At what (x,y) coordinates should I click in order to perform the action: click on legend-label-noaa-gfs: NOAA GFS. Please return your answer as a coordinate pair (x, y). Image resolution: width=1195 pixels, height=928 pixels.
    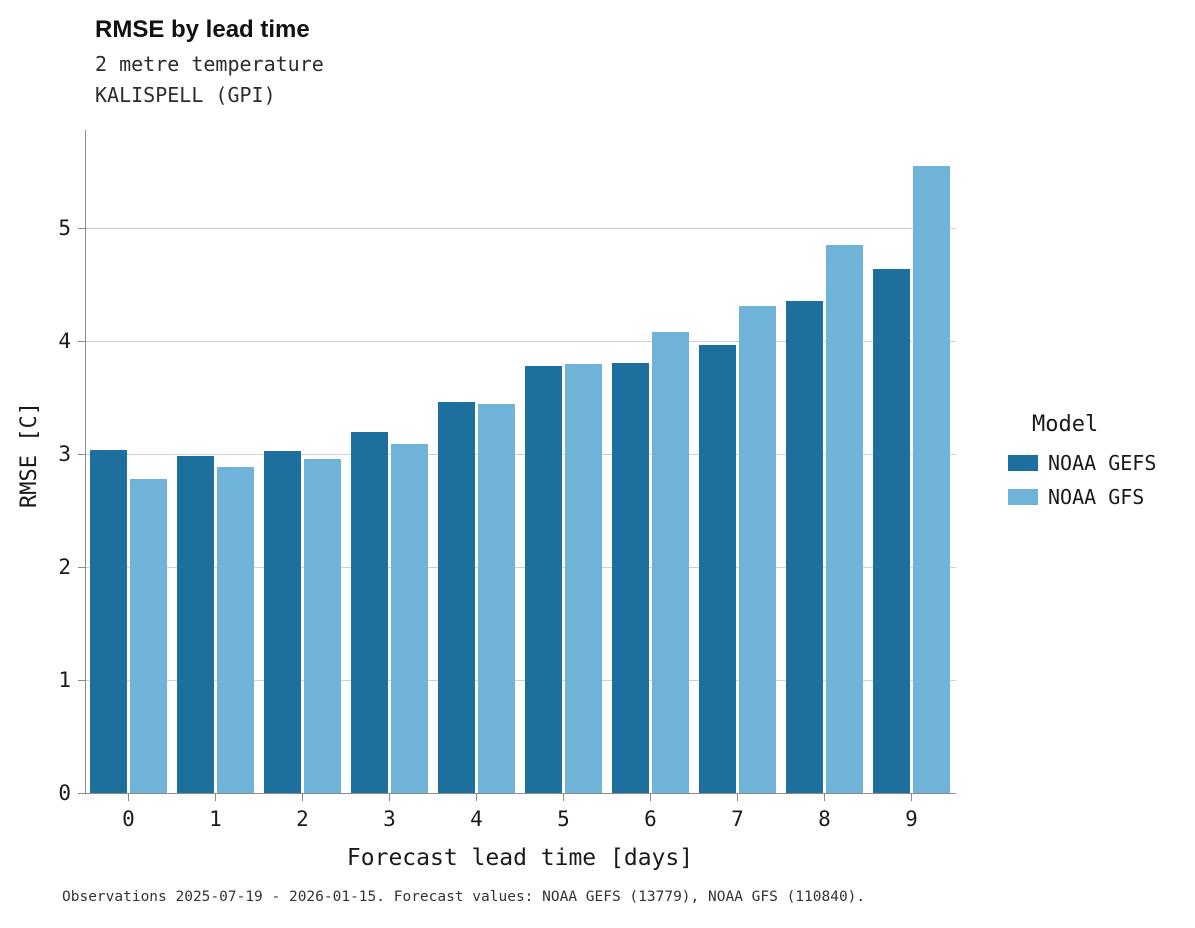
    Looking at the image, I should click on (1096, 497).